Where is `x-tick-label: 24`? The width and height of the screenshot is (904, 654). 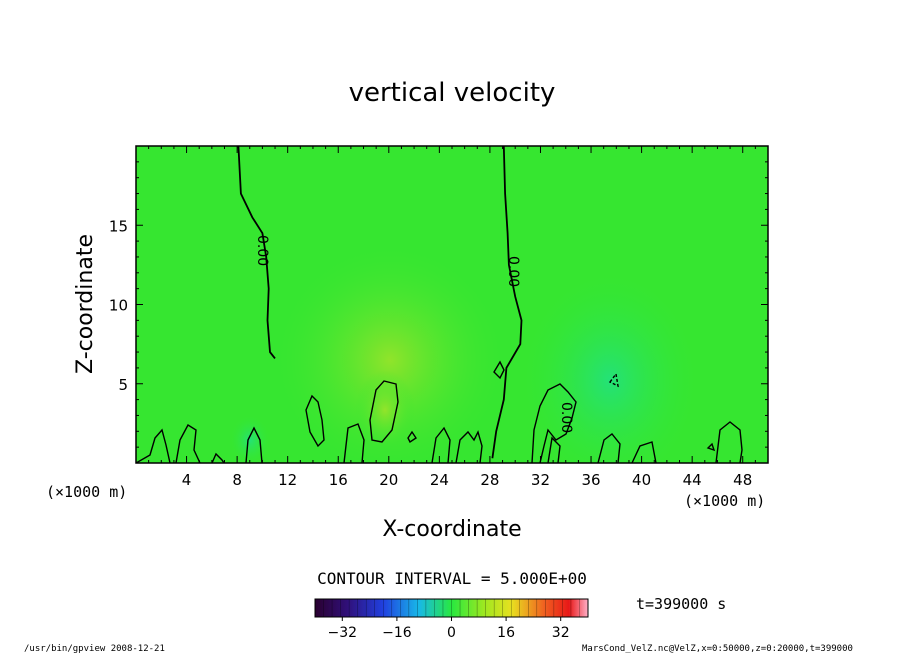 x-tick-label: 24 is located at coordinates (439, 480).